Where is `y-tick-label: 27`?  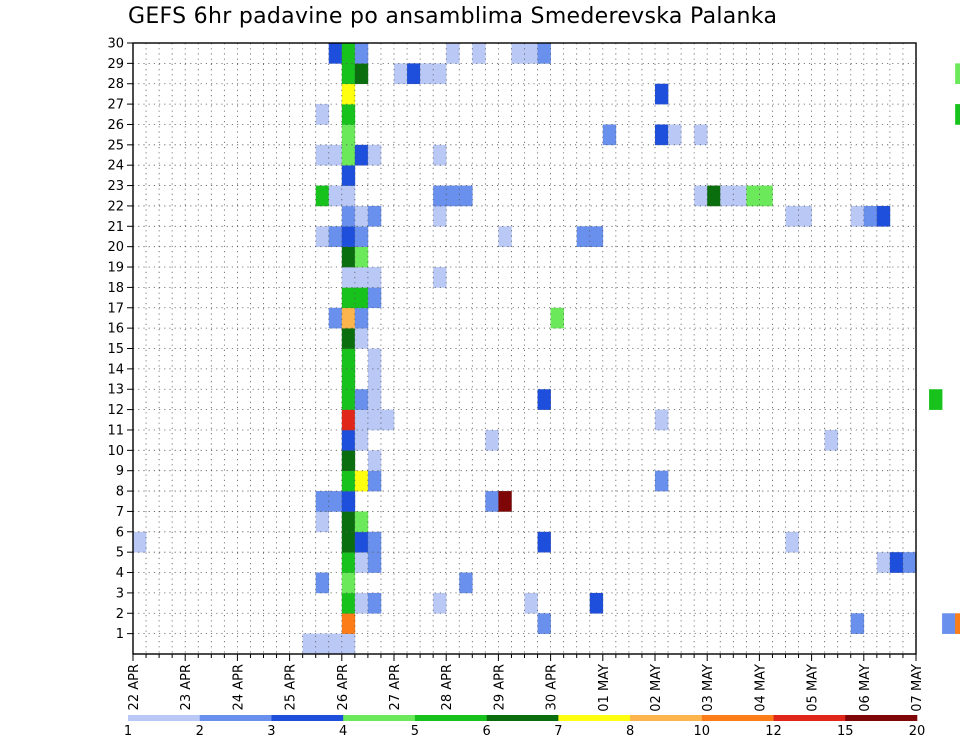 y-tick-label: 27 is located at coordinates (115, 105).